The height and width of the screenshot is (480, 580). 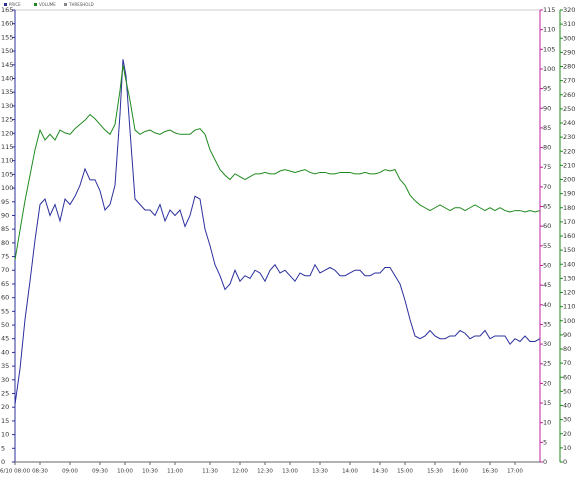 What do you see at coordinates (569, 222) in the screenshot?
I see `y-tick-label: 170` at bounding box center [569, 222].